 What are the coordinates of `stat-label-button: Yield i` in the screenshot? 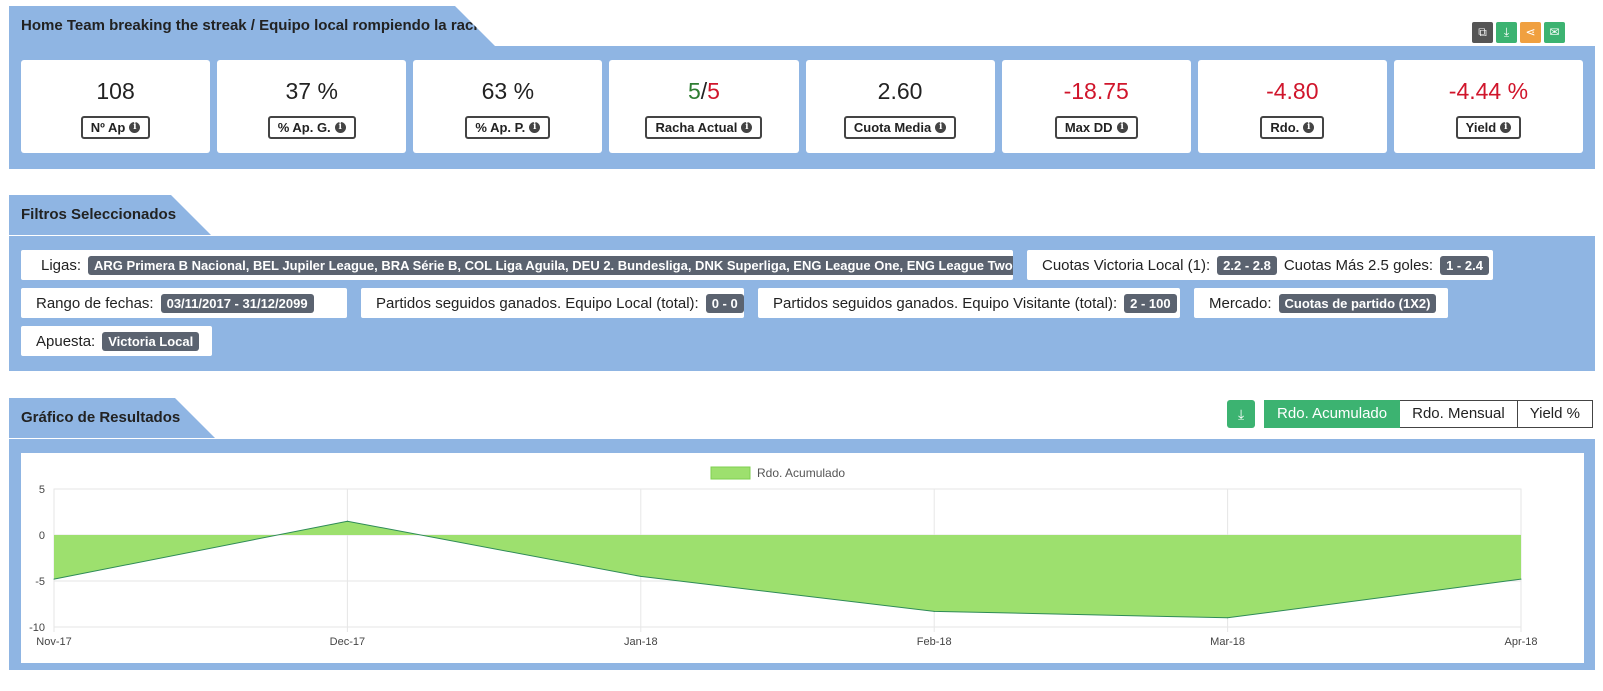 It's located at (1488, 127).